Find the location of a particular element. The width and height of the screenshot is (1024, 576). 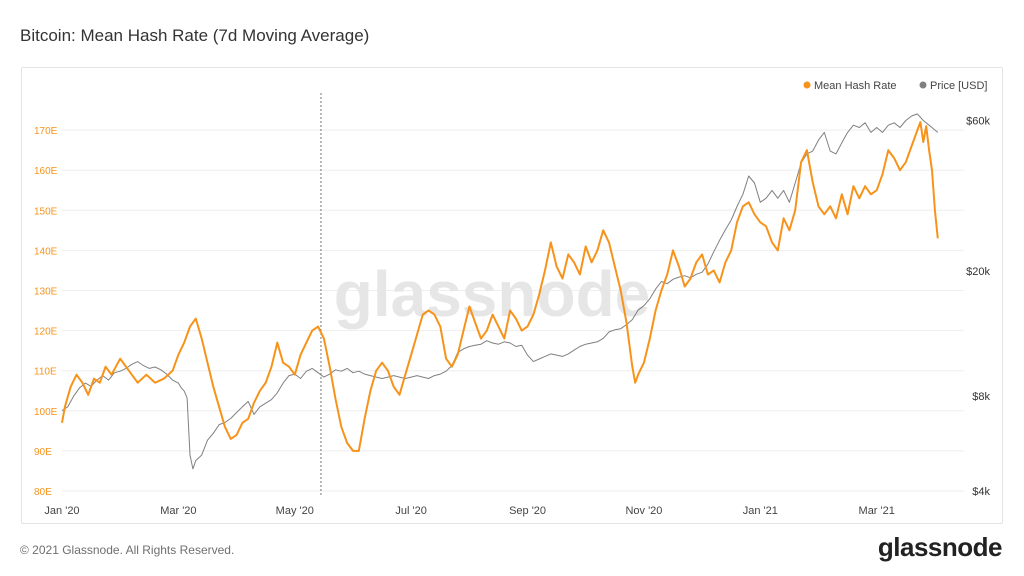

watermark: glassnode is located at coordinates (492, 294).